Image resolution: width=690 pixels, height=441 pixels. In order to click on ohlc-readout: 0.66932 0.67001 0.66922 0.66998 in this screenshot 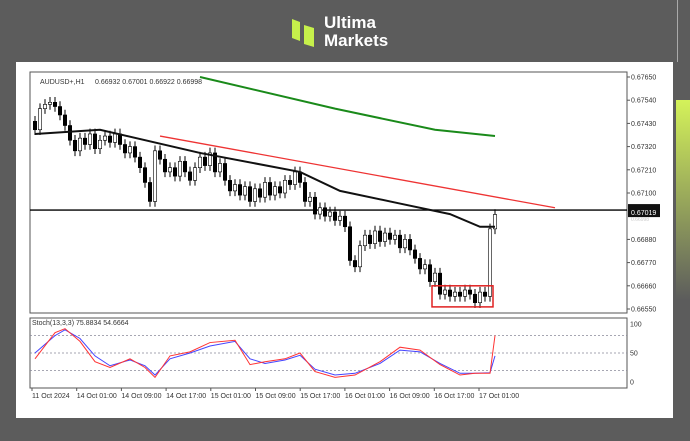, I will do `click(148, 82)`.